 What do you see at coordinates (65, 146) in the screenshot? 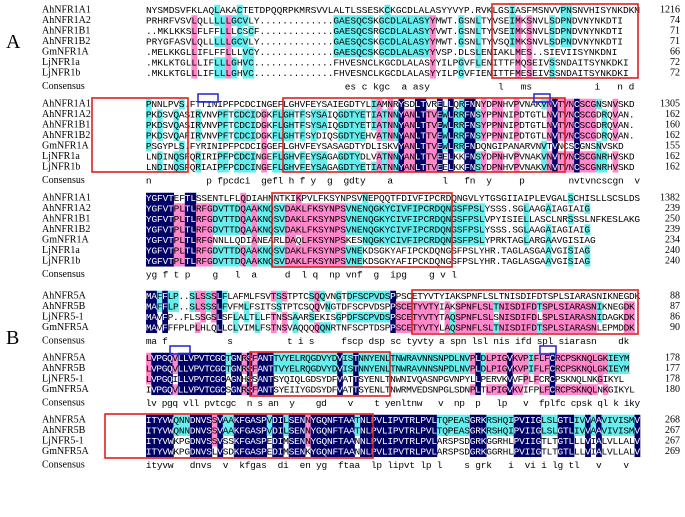
I see `sequence-name: GmNFR1A` at bounding box center [65, 146].